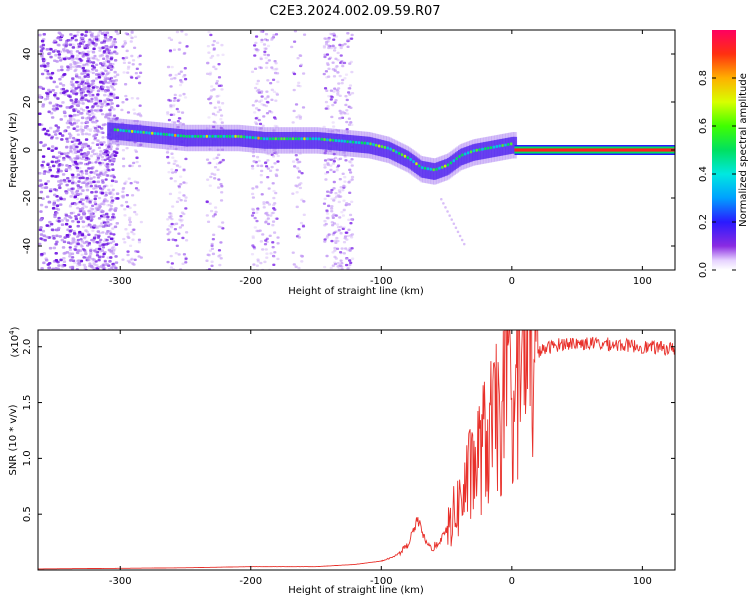 The image size is (750, 600). Describe the element at coordinates (703, 270) in the screenshot. I see `colorbar-tick-label: 0.0` at that location.